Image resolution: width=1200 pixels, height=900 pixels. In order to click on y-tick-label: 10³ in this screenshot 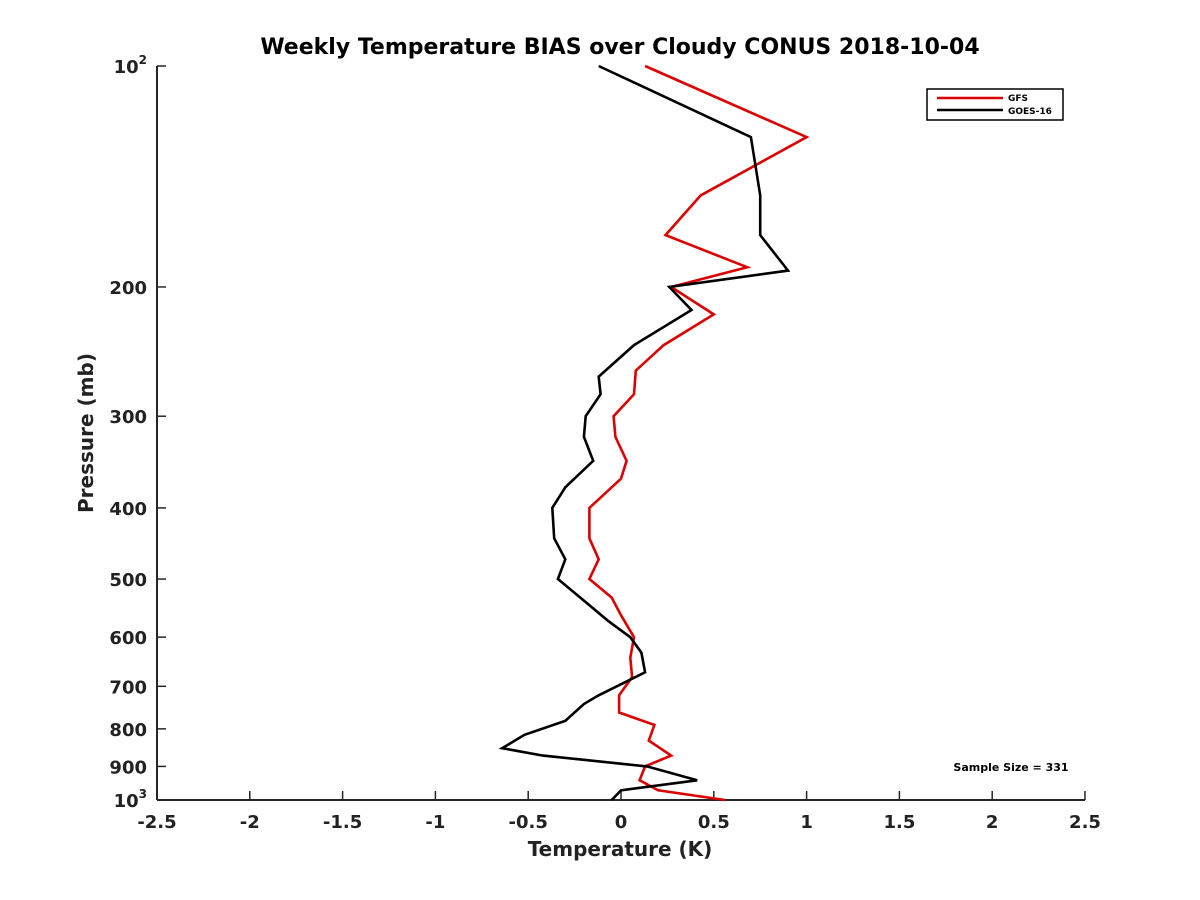, I will do `click(130, 799)`.